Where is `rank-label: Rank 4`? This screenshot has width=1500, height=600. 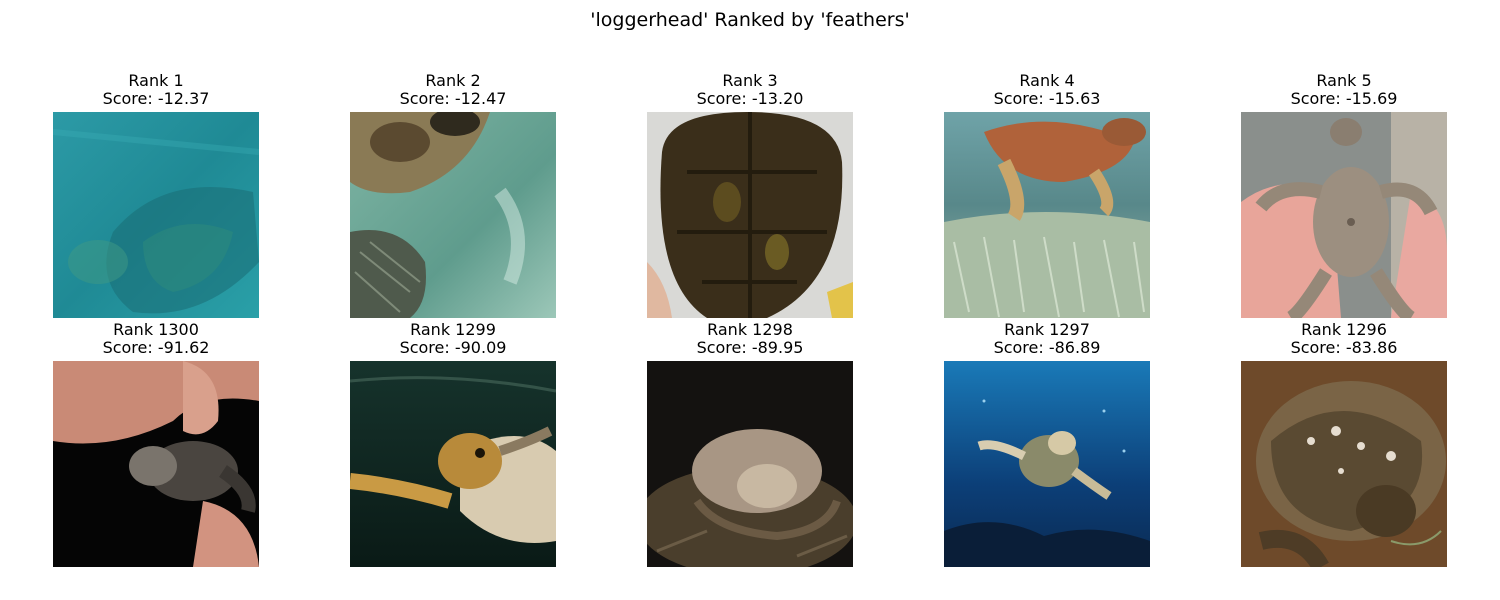
rank-label: Rank 4 is located at coordinates (1047, 80).